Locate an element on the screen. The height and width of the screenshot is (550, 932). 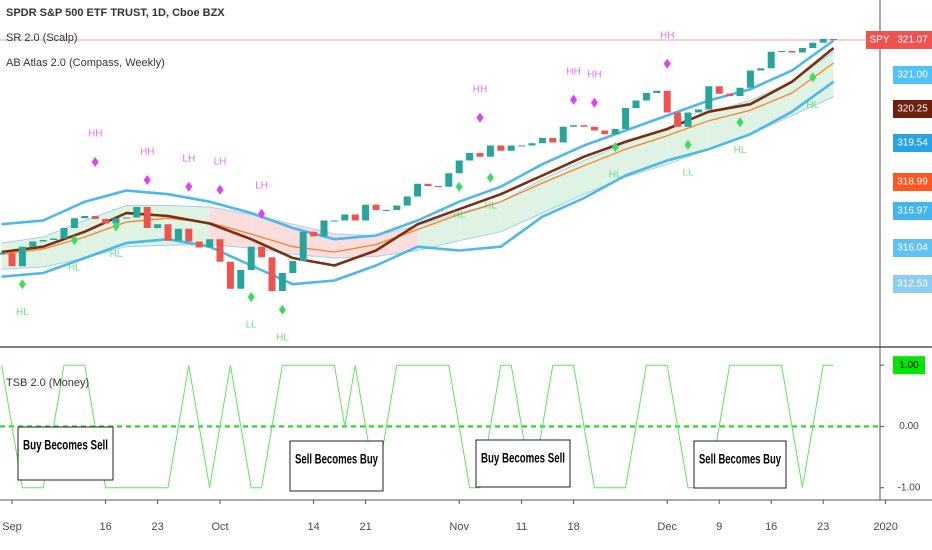
price-tag-label: 320.25 is located at coordinates (912, 109).